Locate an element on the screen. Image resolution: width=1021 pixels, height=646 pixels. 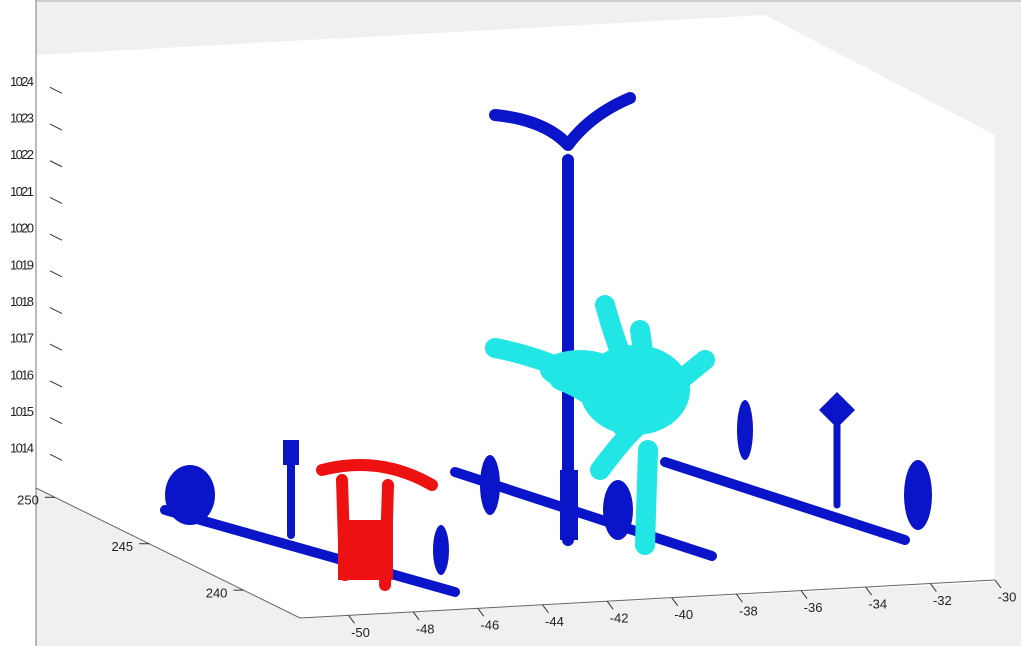
z-tick-label: 1021 is located at coordinates (22, 191).